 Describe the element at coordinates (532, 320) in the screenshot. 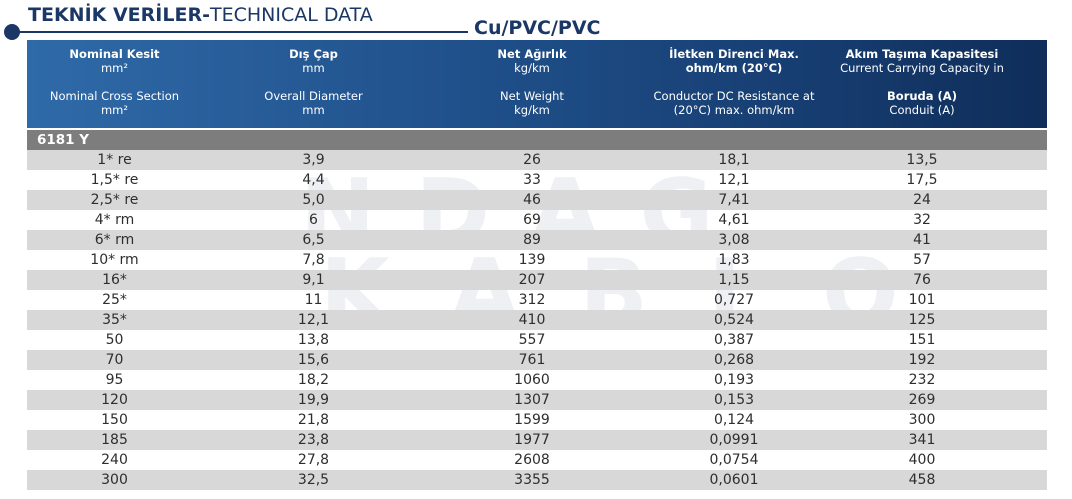

I see `cell-net-weight: 410` at that location.